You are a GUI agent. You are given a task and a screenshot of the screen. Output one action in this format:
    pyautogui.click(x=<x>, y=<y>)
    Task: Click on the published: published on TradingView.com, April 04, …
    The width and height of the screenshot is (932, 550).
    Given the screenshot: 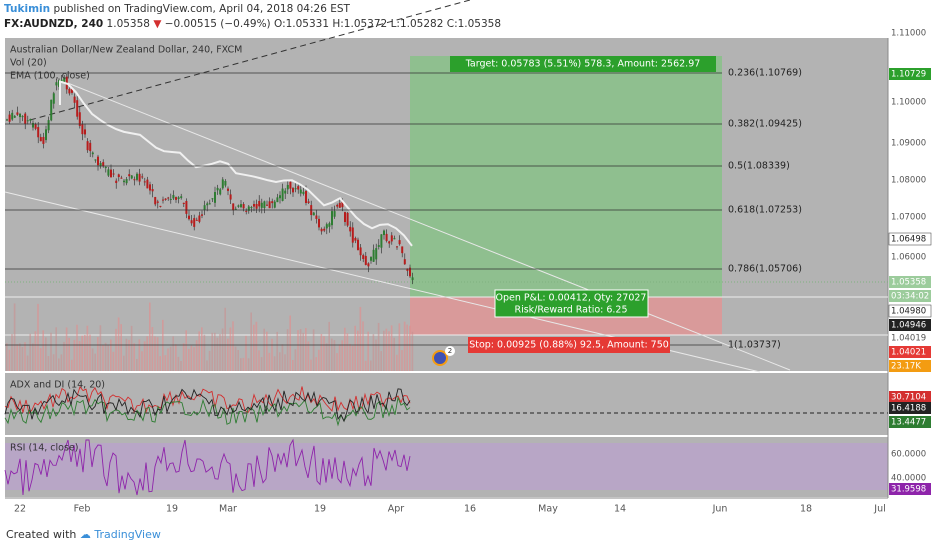 What is the action you would take?
    pyautogui.click(x=201, y=9)
    